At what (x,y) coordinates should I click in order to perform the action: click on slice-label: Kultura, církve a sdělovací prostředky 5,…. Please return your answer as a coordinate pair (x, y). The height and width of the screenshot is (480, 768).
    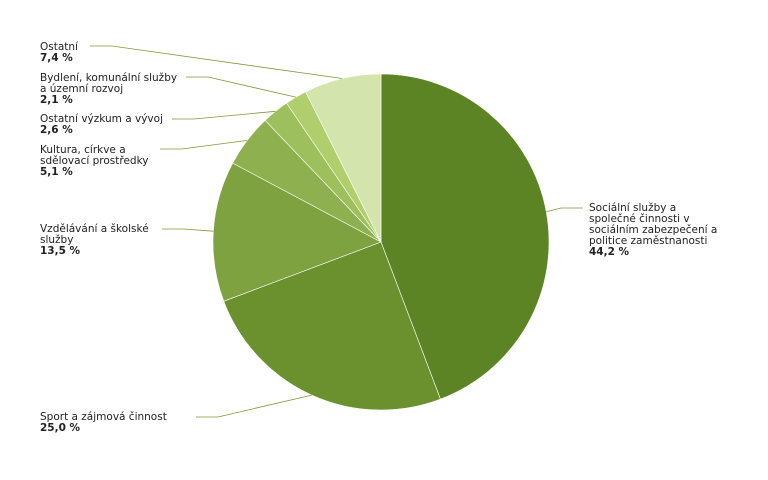
    Looking at the image, I should click on (100, 161).